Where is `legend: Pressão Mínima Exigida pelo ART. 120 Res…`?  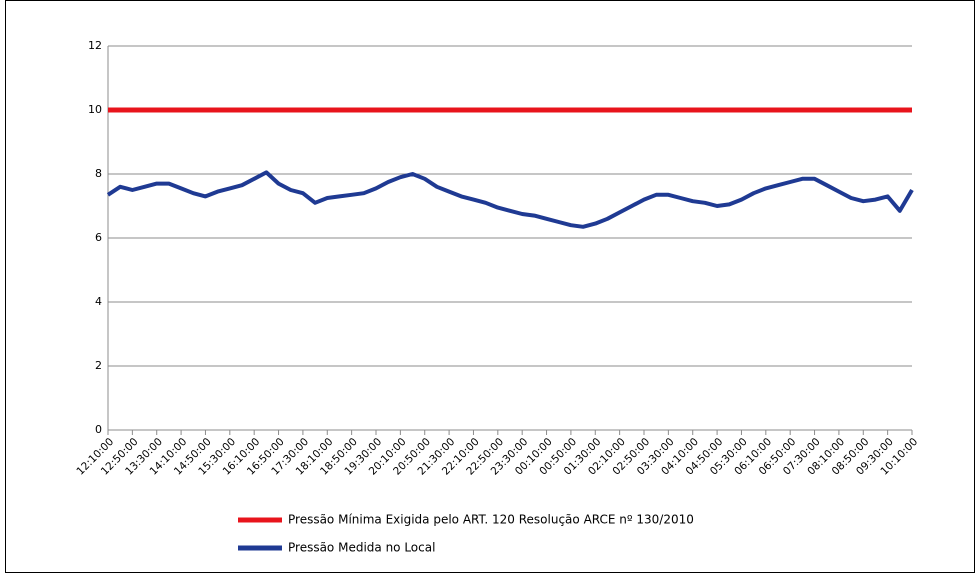 legend: Pressão Mínima Exigida pelo ART. 120 Res… is located at coordinates (466, 534).